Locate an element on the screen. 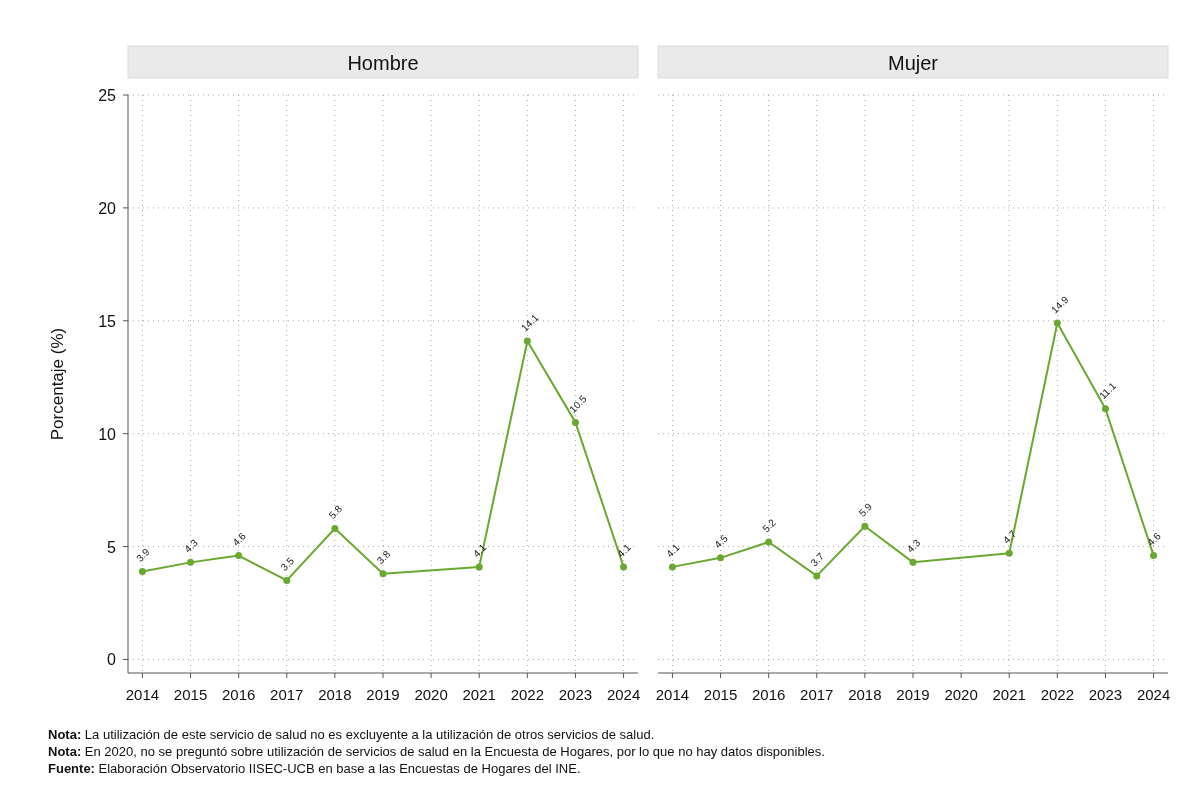 This screenshot has height=801, width=1200. source-note: Fuente: Elaboración Observatorio IISEC-UCB en base a las Encuestas de Hogares del INE. is located at coordinates (314, 768).